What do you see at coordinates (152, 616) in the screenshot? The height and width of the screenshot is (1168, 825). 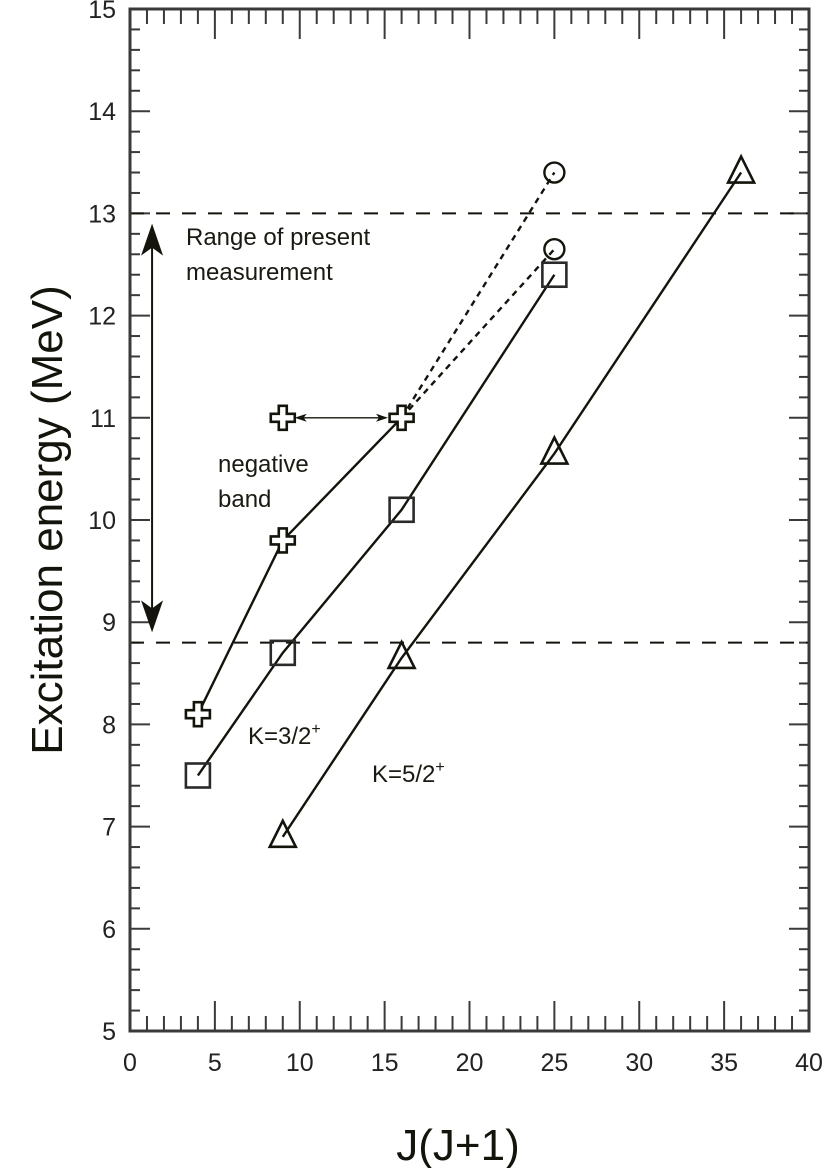 I see `arrow-down-icon` at bounding box center [152, 616].